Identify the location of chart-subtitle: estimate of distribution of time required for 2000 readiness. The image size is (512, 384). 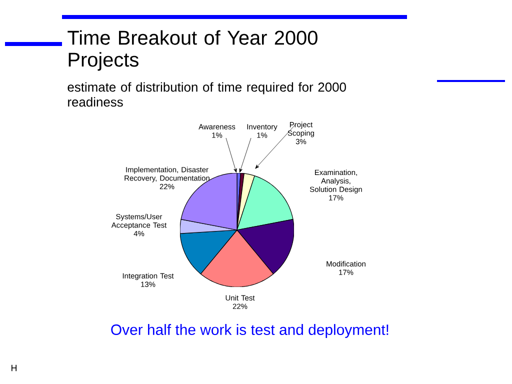
(207, 94).